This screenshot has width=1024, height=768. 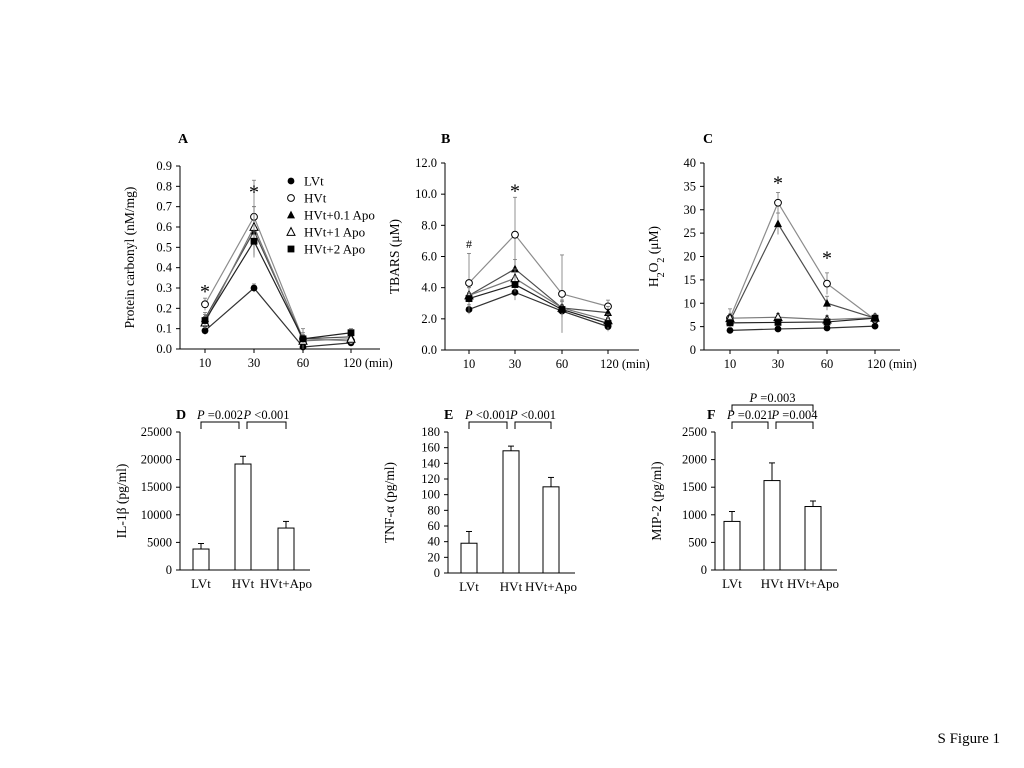 What do you see at coordinates (394, 256) in the screenshot?
I see `y-axis-label: TBARS (μM)` at bounding box center [394, 256].